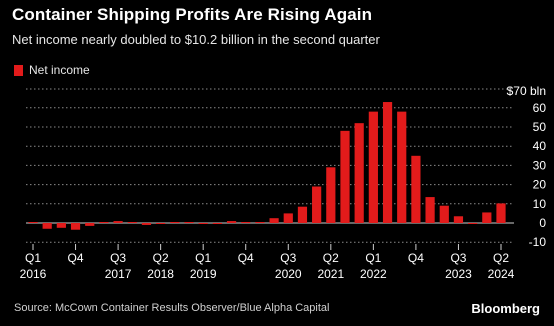 The image size is (554, 326). Describe the element at coordinates (527, 166) in the screenshot. I see `y-axis: $70 bln -10 0 10 20 30 40 50 60` at that location.